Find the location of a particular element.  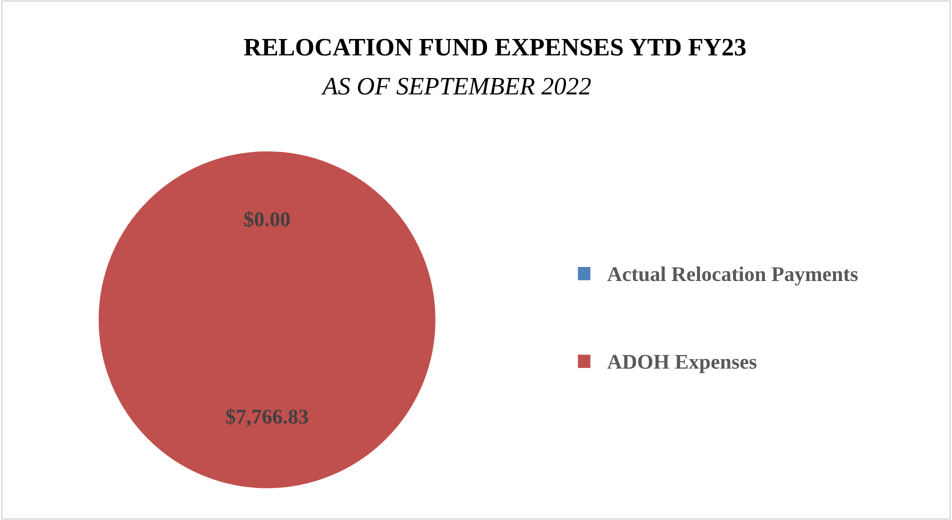

data-label: $7,766.83 is located at coordinates (267, 417).